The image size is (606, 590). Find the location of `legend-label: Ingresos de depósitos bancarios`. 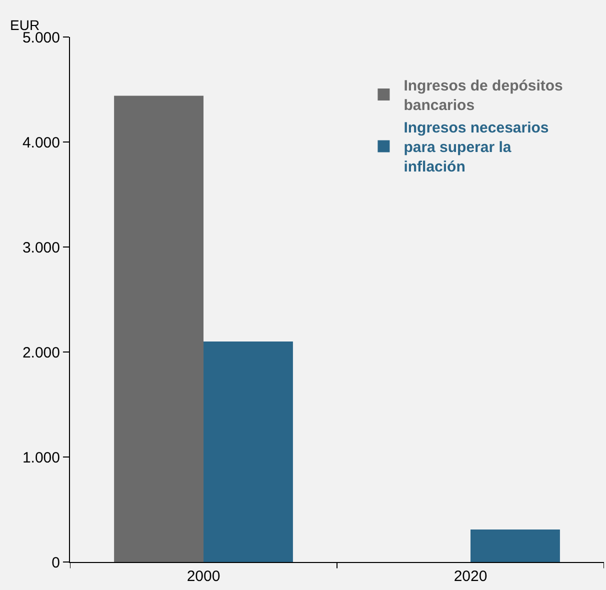

legend-label: Ingresos de depósitos bancarios is located at coordinates (483, 96).